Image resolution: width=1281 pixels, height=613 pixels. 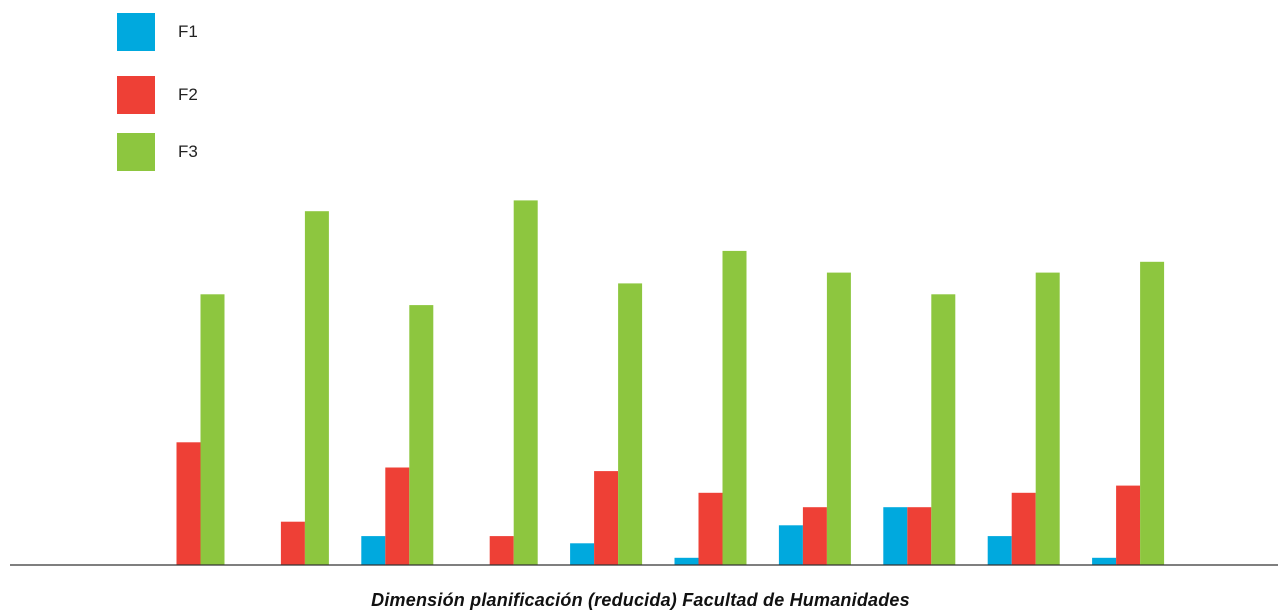 I want to click on legend-label-f3: F3, so click(x=188, y=151).